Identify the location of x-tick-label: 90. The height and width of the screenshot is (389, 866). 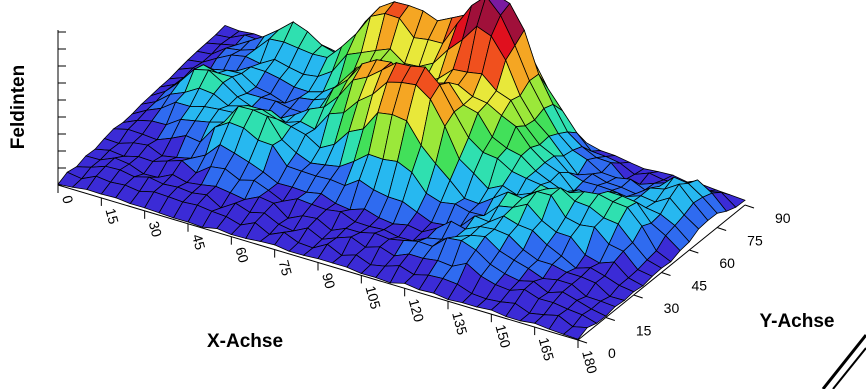
(329, 280).